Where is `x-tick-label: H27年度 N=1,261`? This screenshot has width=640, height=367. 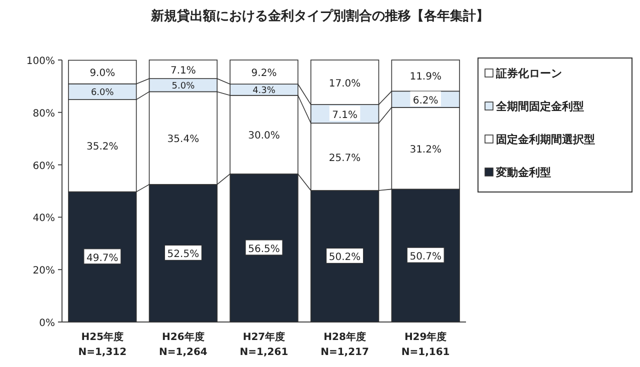
x-tick-label: H27年度 N=1,261 is located at coordinates (264, 344).